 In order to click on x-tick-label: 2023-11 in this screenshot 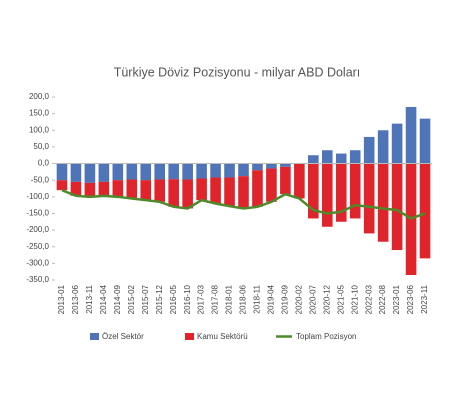, I will do `click(424, 298)`.